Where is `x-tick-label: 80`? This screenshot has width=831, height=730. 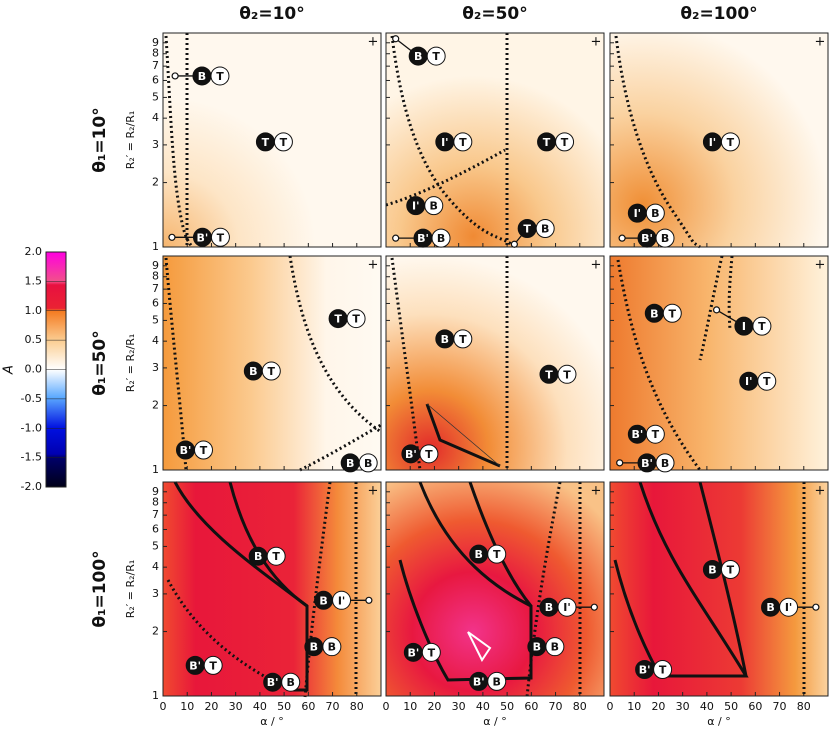 x-tick-label: 80 is located at coordinates (357, 706).